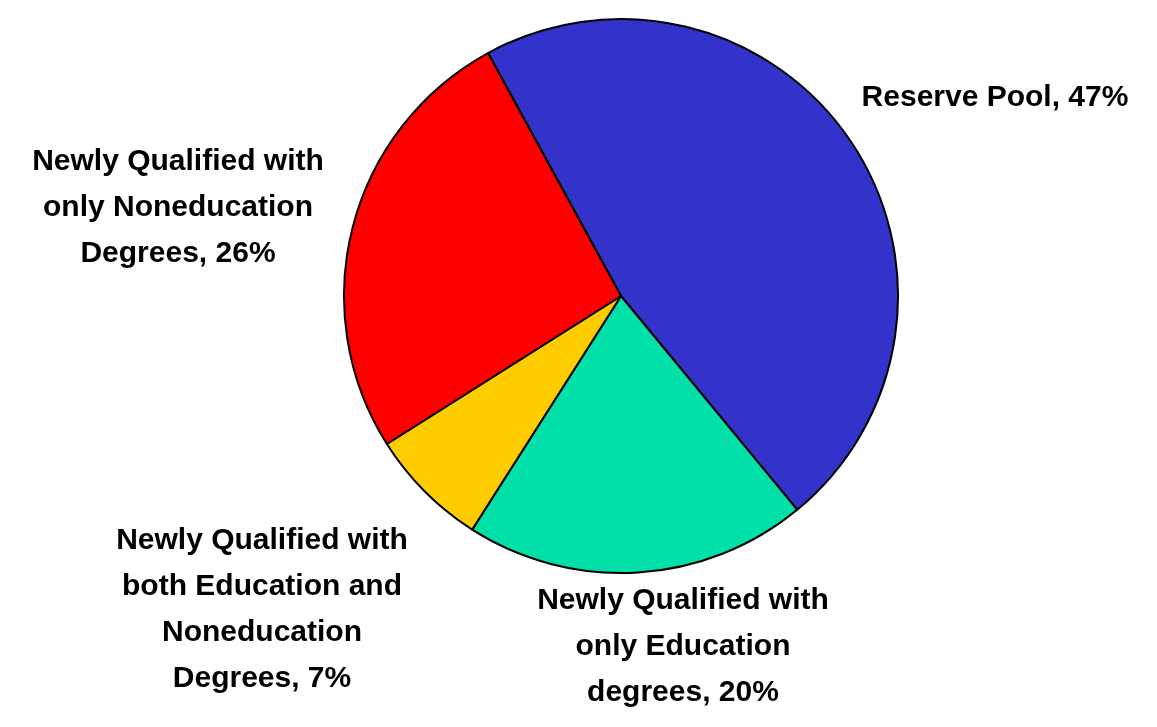 This screenshot has height=727, width=1157. What do you see at coordinates (995, 96) in the screenshot?
I see `slice-label: Reserve Pool, 47%` at bounding box center [995, 96].